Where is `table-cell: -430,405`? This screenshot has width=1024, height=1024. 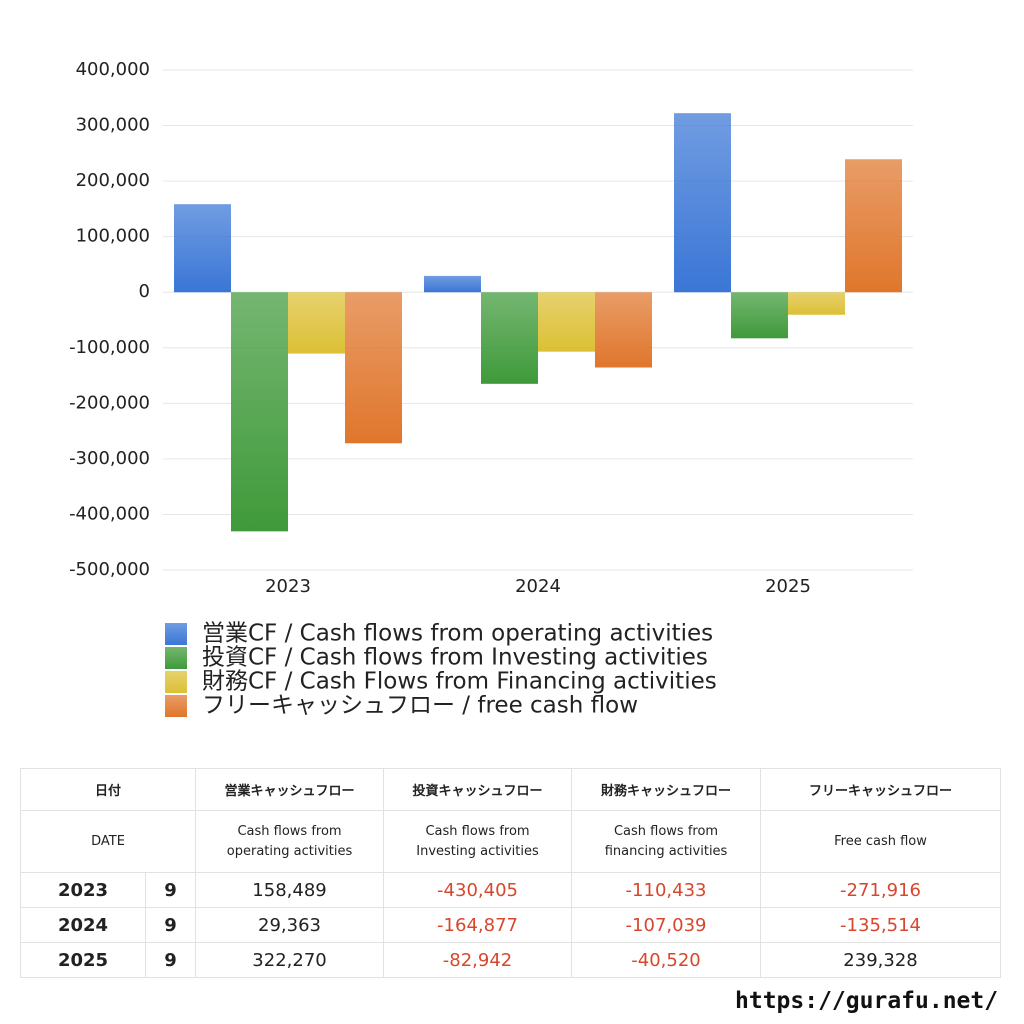 table-cell: -430,405 is located at coordinates (478, 890).